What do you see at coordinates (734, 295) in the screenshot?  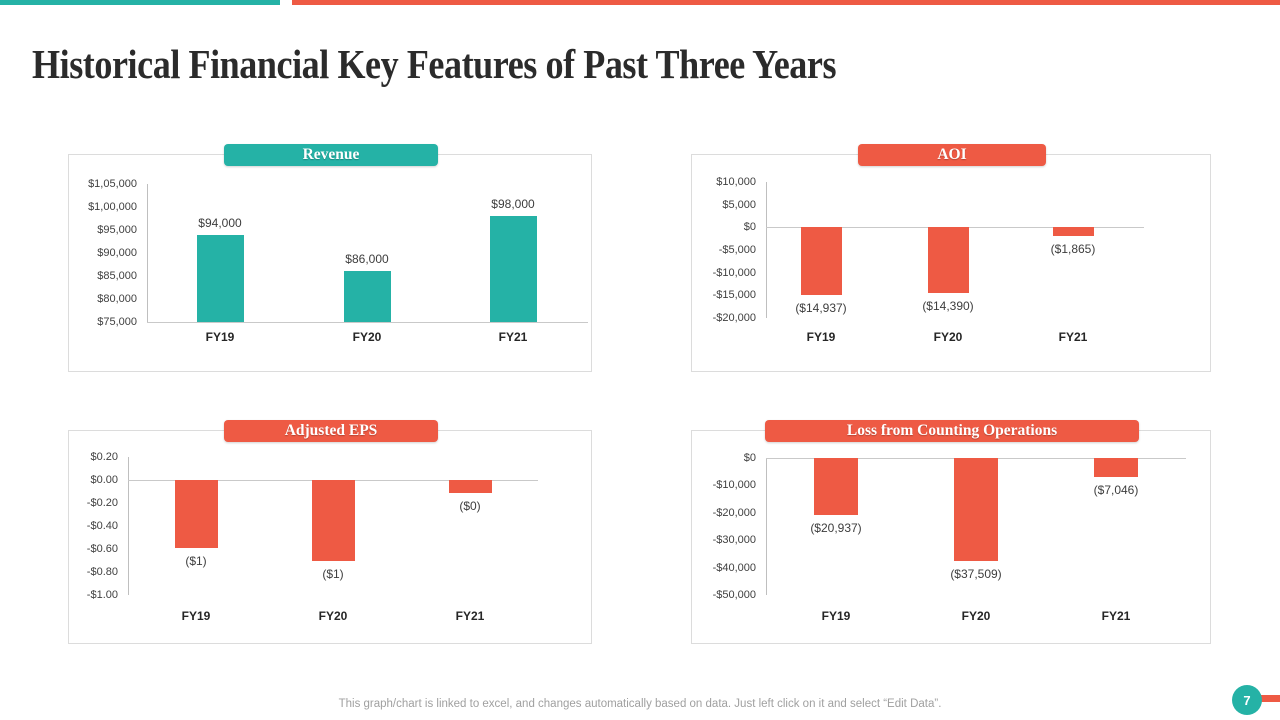 I see `y-tick-label: -$15,000` at bounding box center [734, 295].